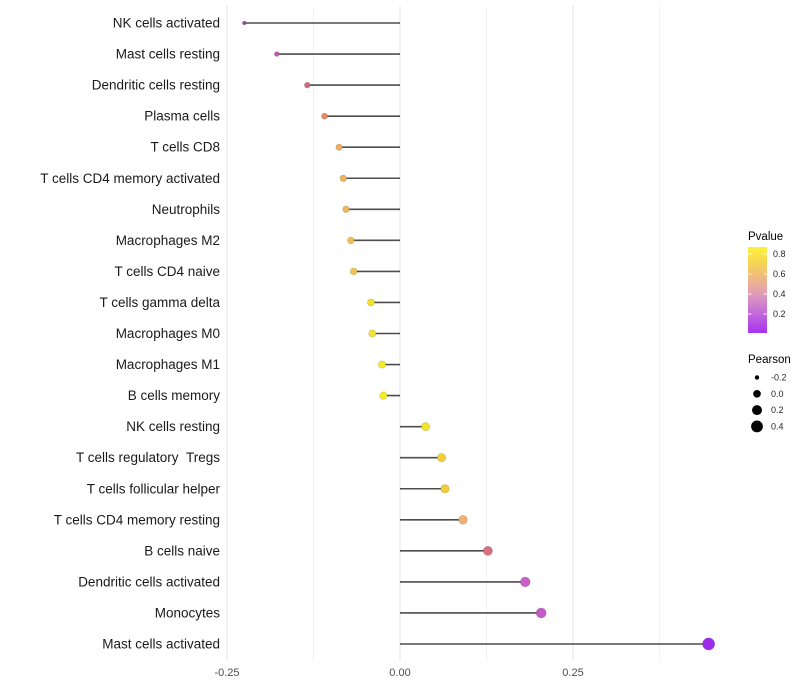 This screenshot has width=800, height=700. I want to click on y-axis-label: T cells CD4 naive, so click(167, 271).